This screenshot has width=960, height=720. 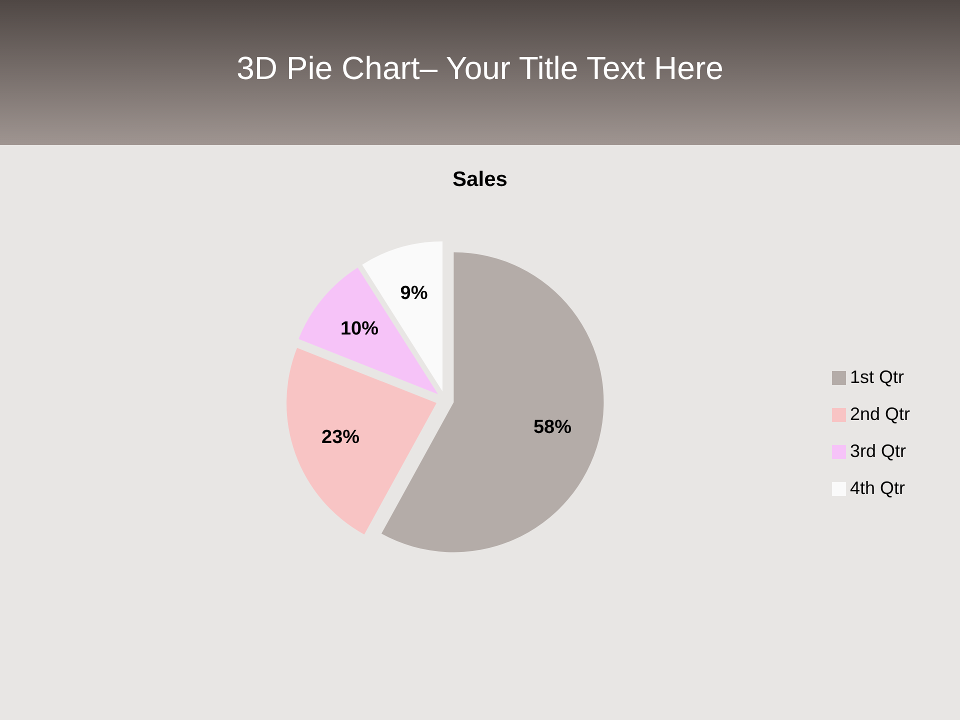 I want to click on data-label: 23%, so click(x=341, y=437).